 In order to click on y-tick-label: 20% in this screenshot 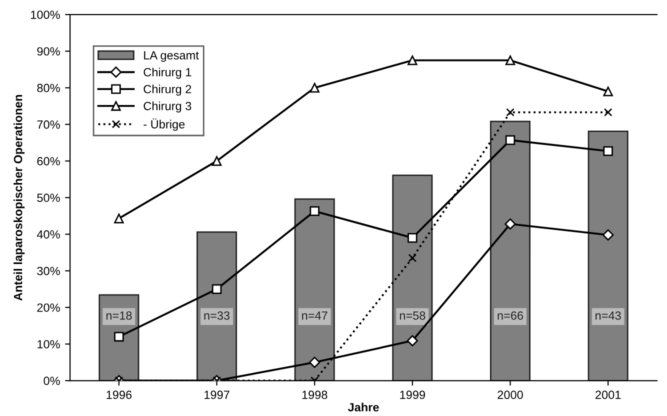, I will do `click(48, 307)`.